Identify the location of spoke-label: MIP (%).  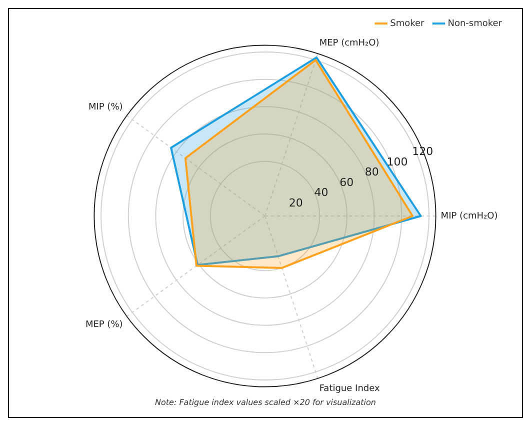
(105, 107).